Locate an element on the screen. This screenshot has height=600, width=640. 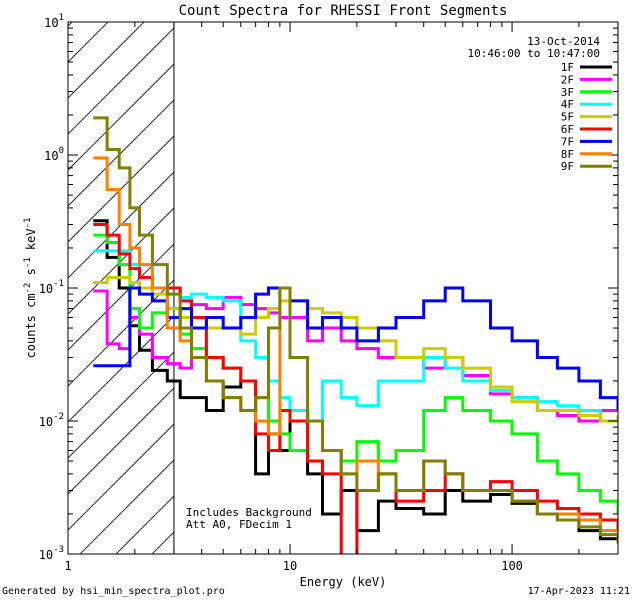
legend-label-1F: 1F is located at coordinates (567, 67).